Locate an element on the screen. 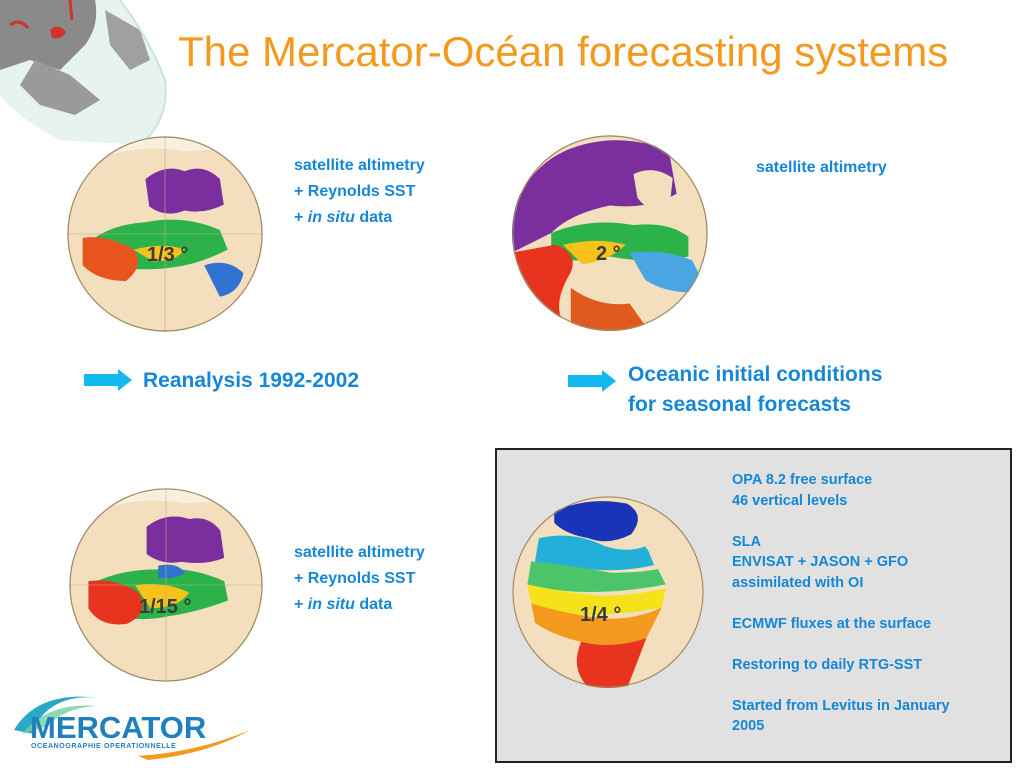  panel-line: ECMWF fluxes at the surface is located at coordinates (832, 623).